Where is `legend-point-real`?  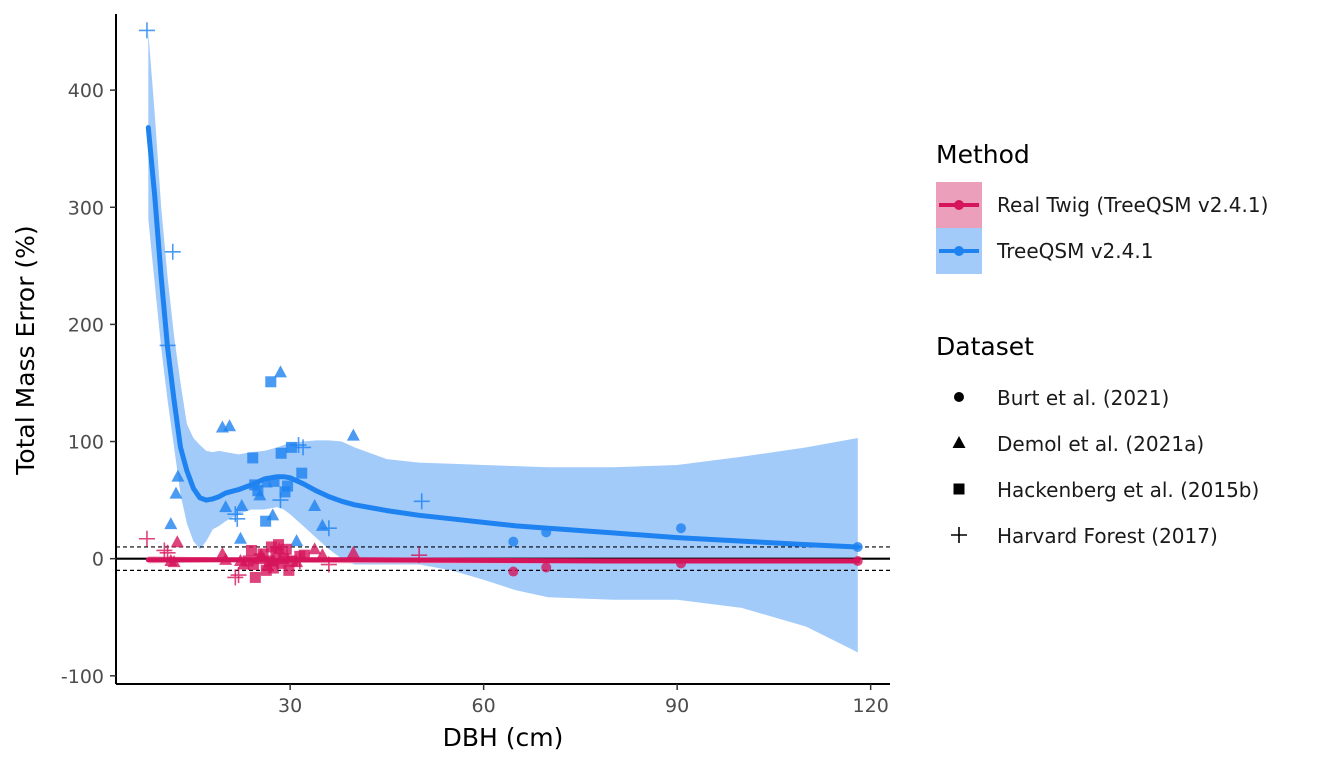 legend-point-real is located at coordinates (959, 205).